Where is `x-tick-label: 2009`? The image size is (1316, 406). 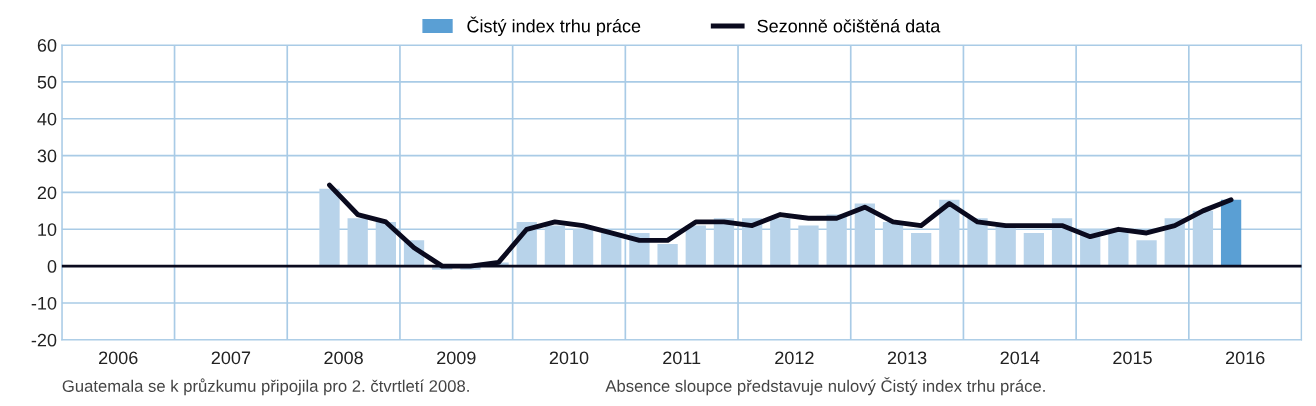
x-tick-label: 2009 is located at coordinates (456, 358).